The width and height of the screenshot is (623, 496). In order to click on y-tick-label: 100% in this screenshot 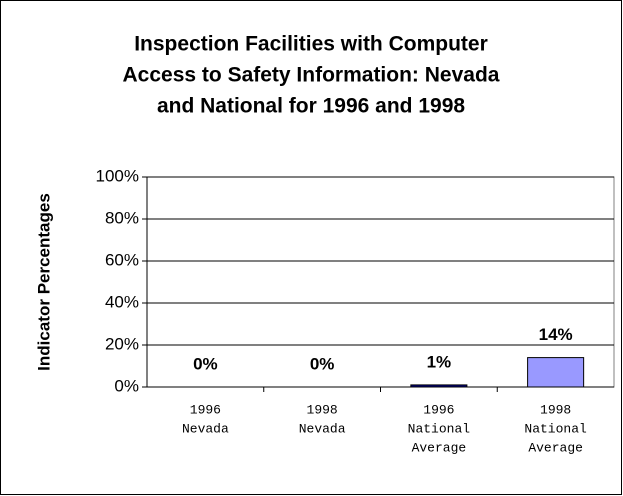, I will do `click(117, 175)`.